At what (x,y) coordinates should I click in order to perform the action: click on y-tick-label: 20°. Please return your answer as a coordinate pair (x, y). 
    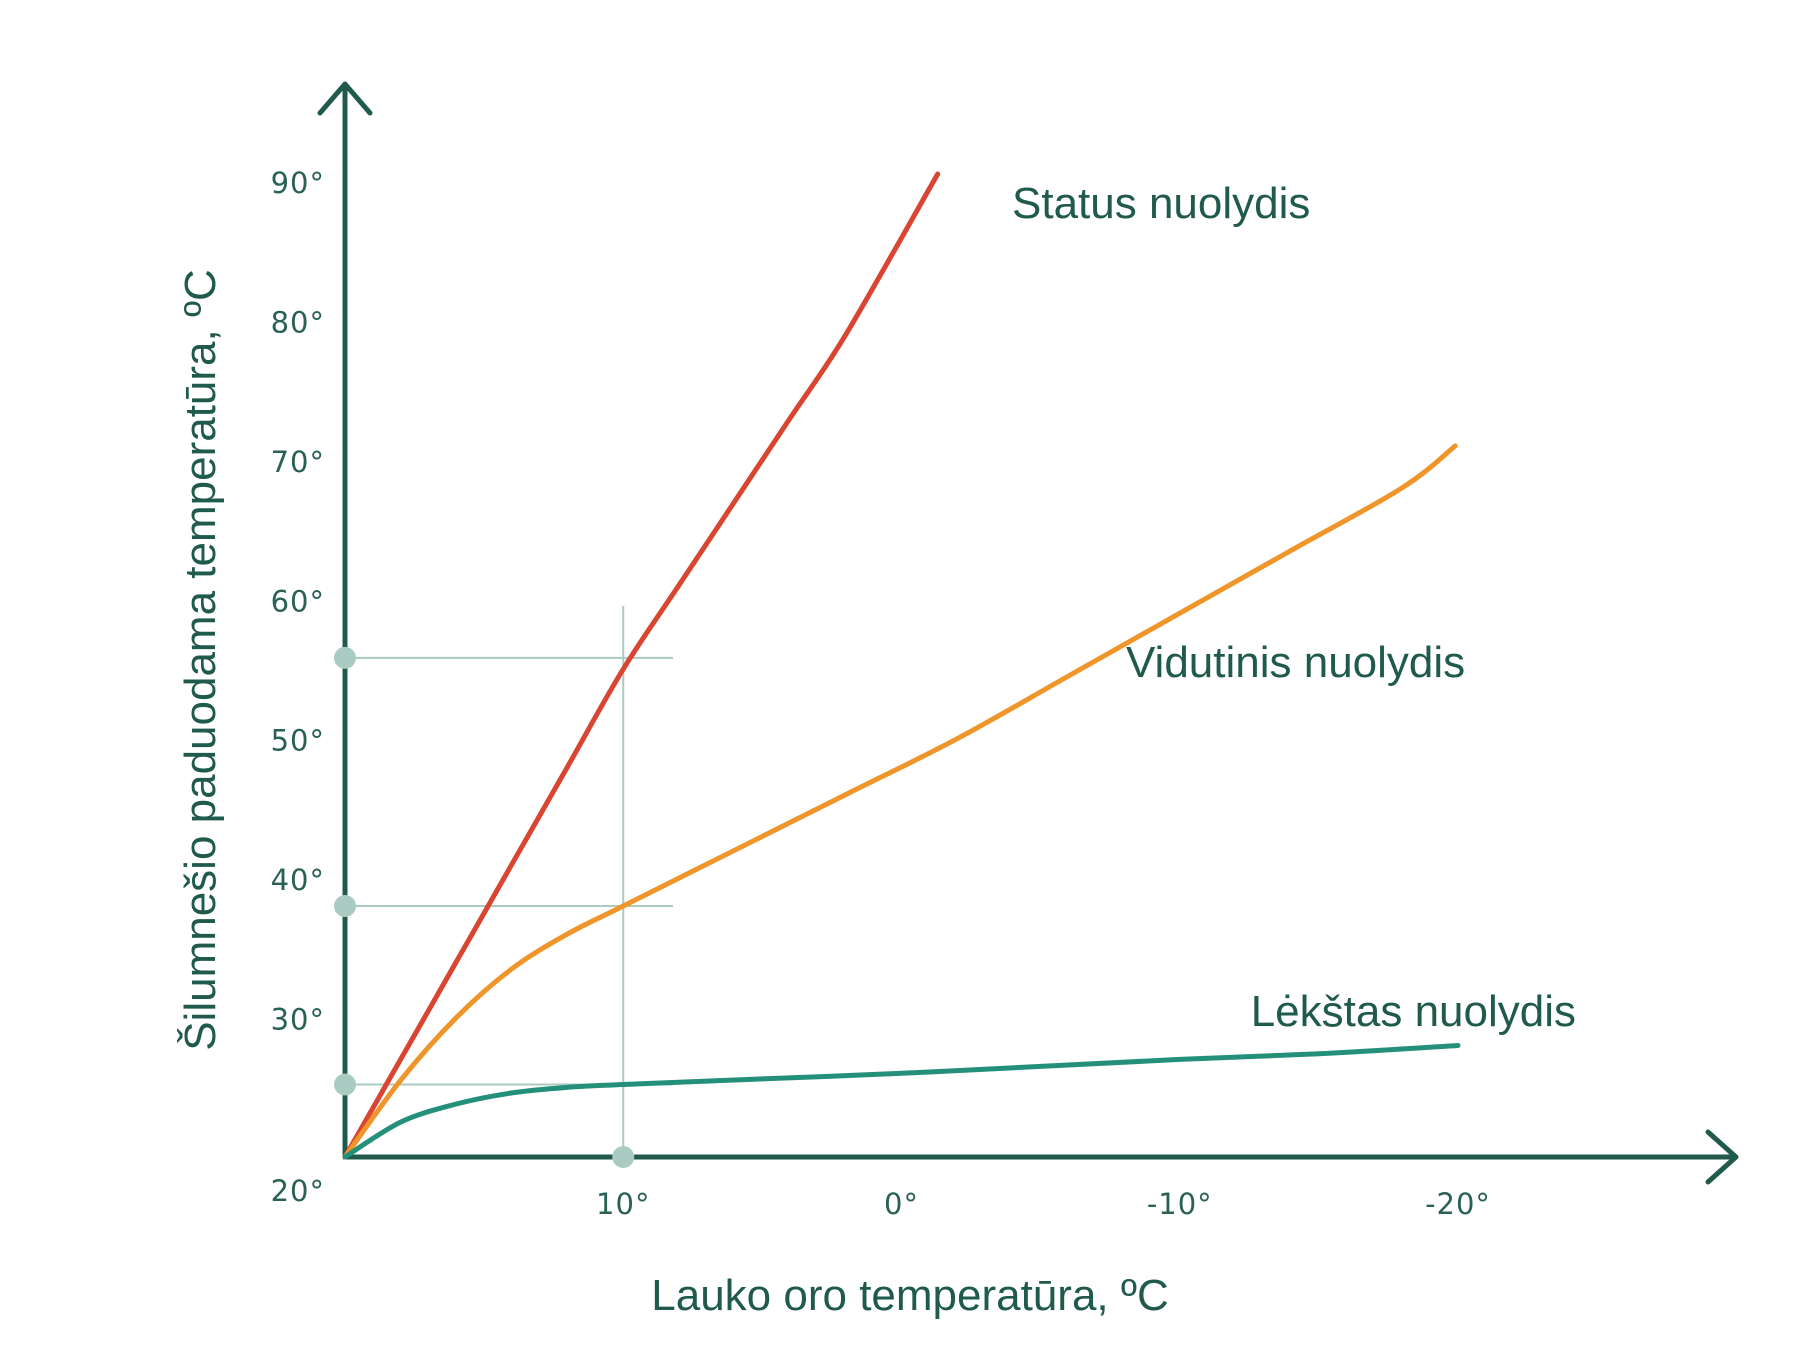
    Looking at the image, I should click on (298, 1191).